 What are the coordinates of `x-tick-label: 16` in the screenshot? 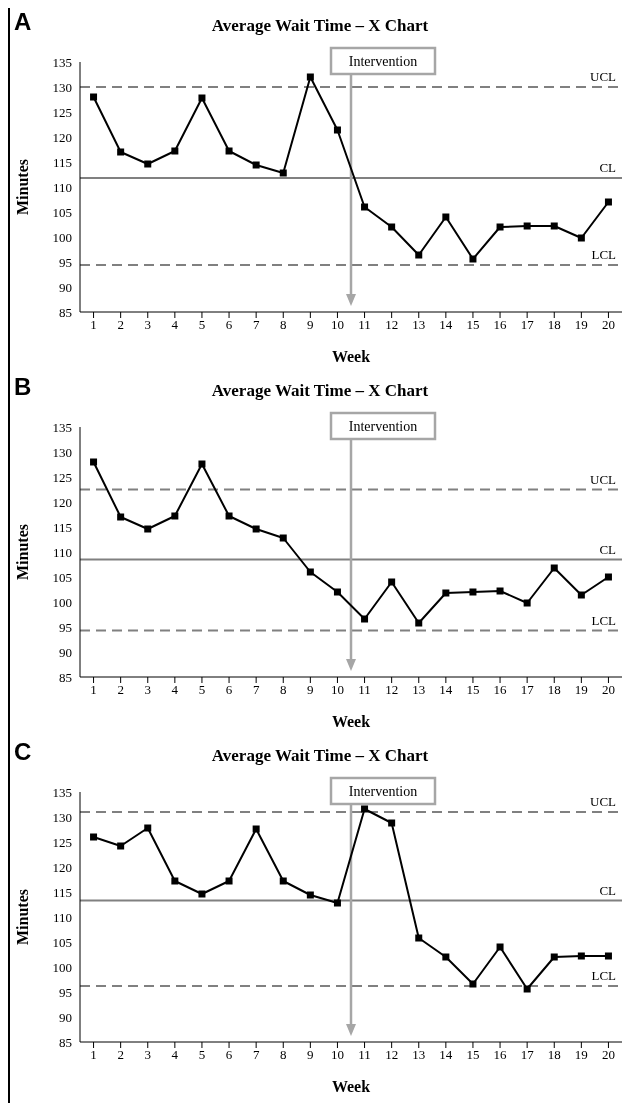 It's located at (500, 1055).